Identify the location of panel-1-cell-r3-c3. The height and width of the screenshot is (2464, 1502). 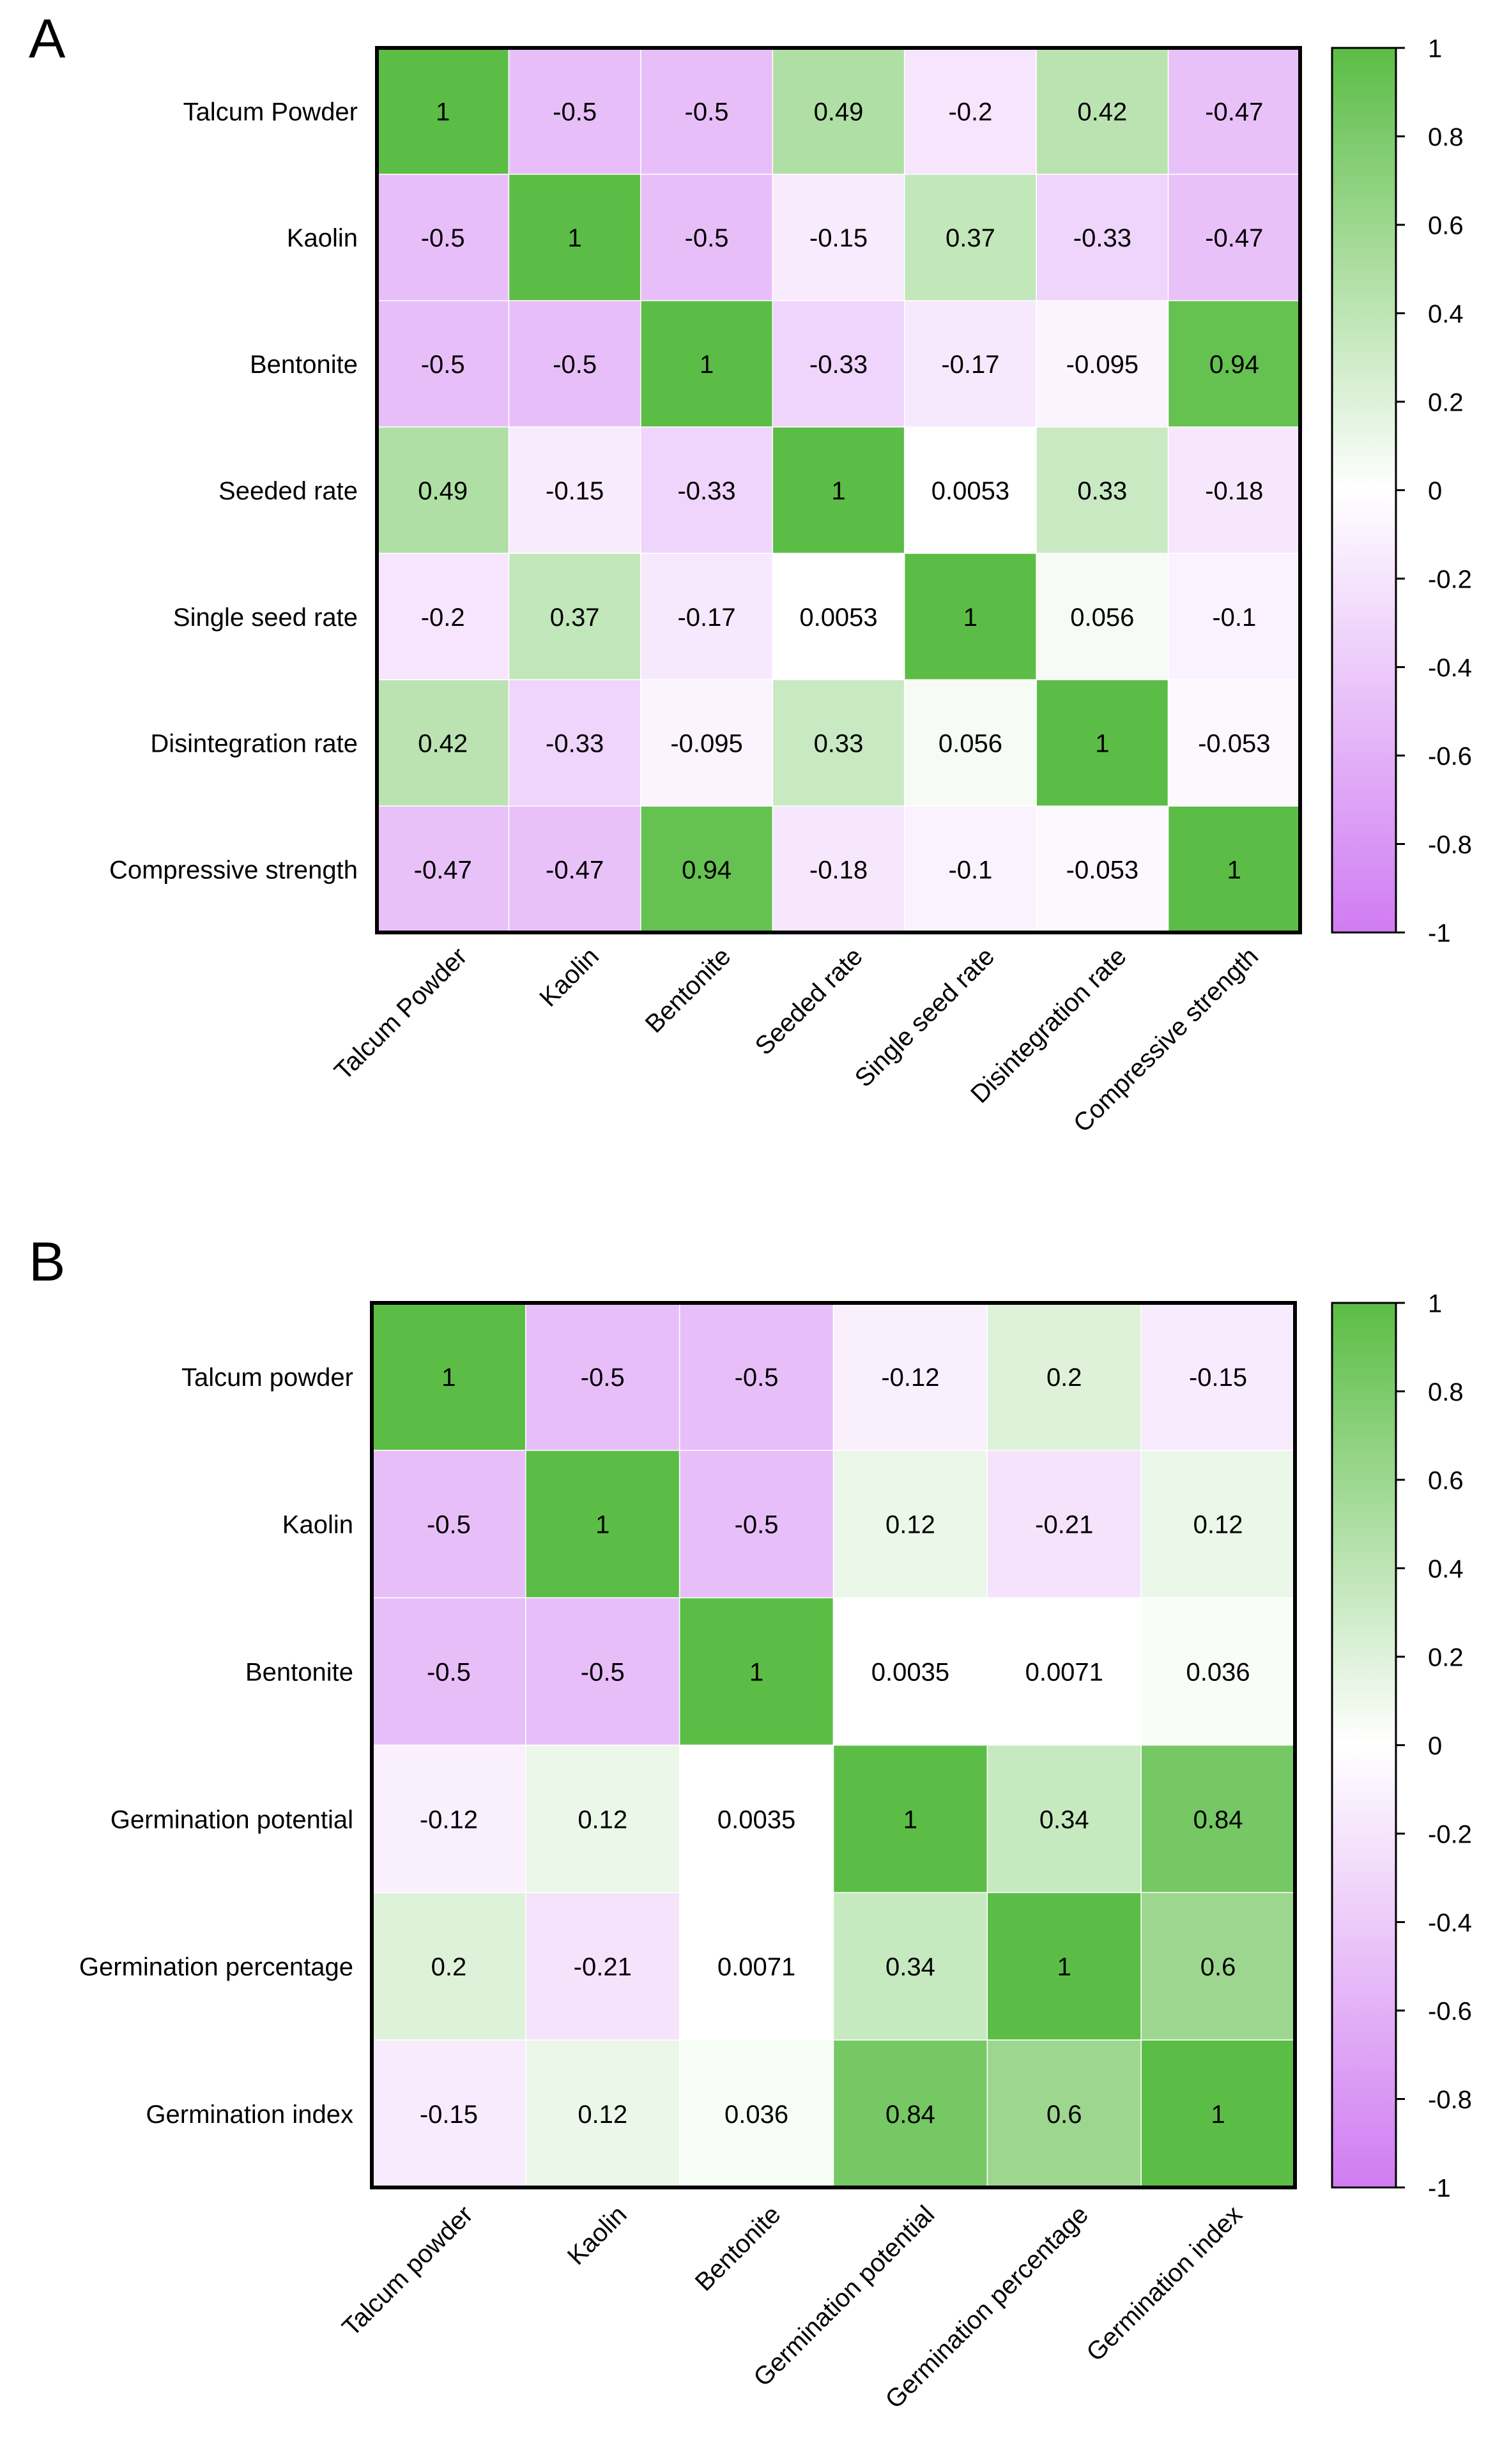
(910, 1819).